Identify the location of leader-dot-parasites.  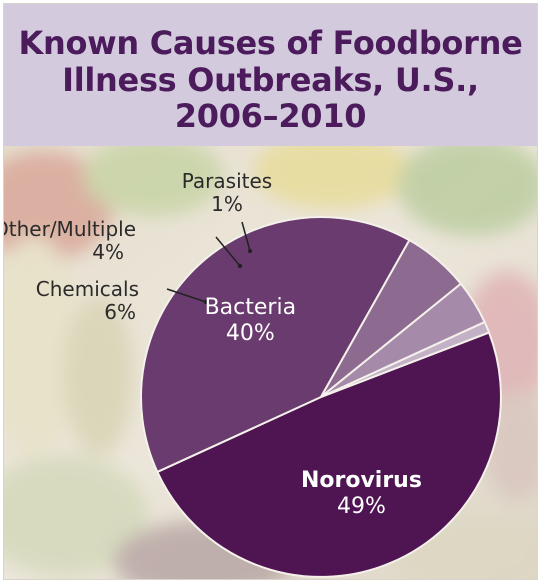
(250, 251).